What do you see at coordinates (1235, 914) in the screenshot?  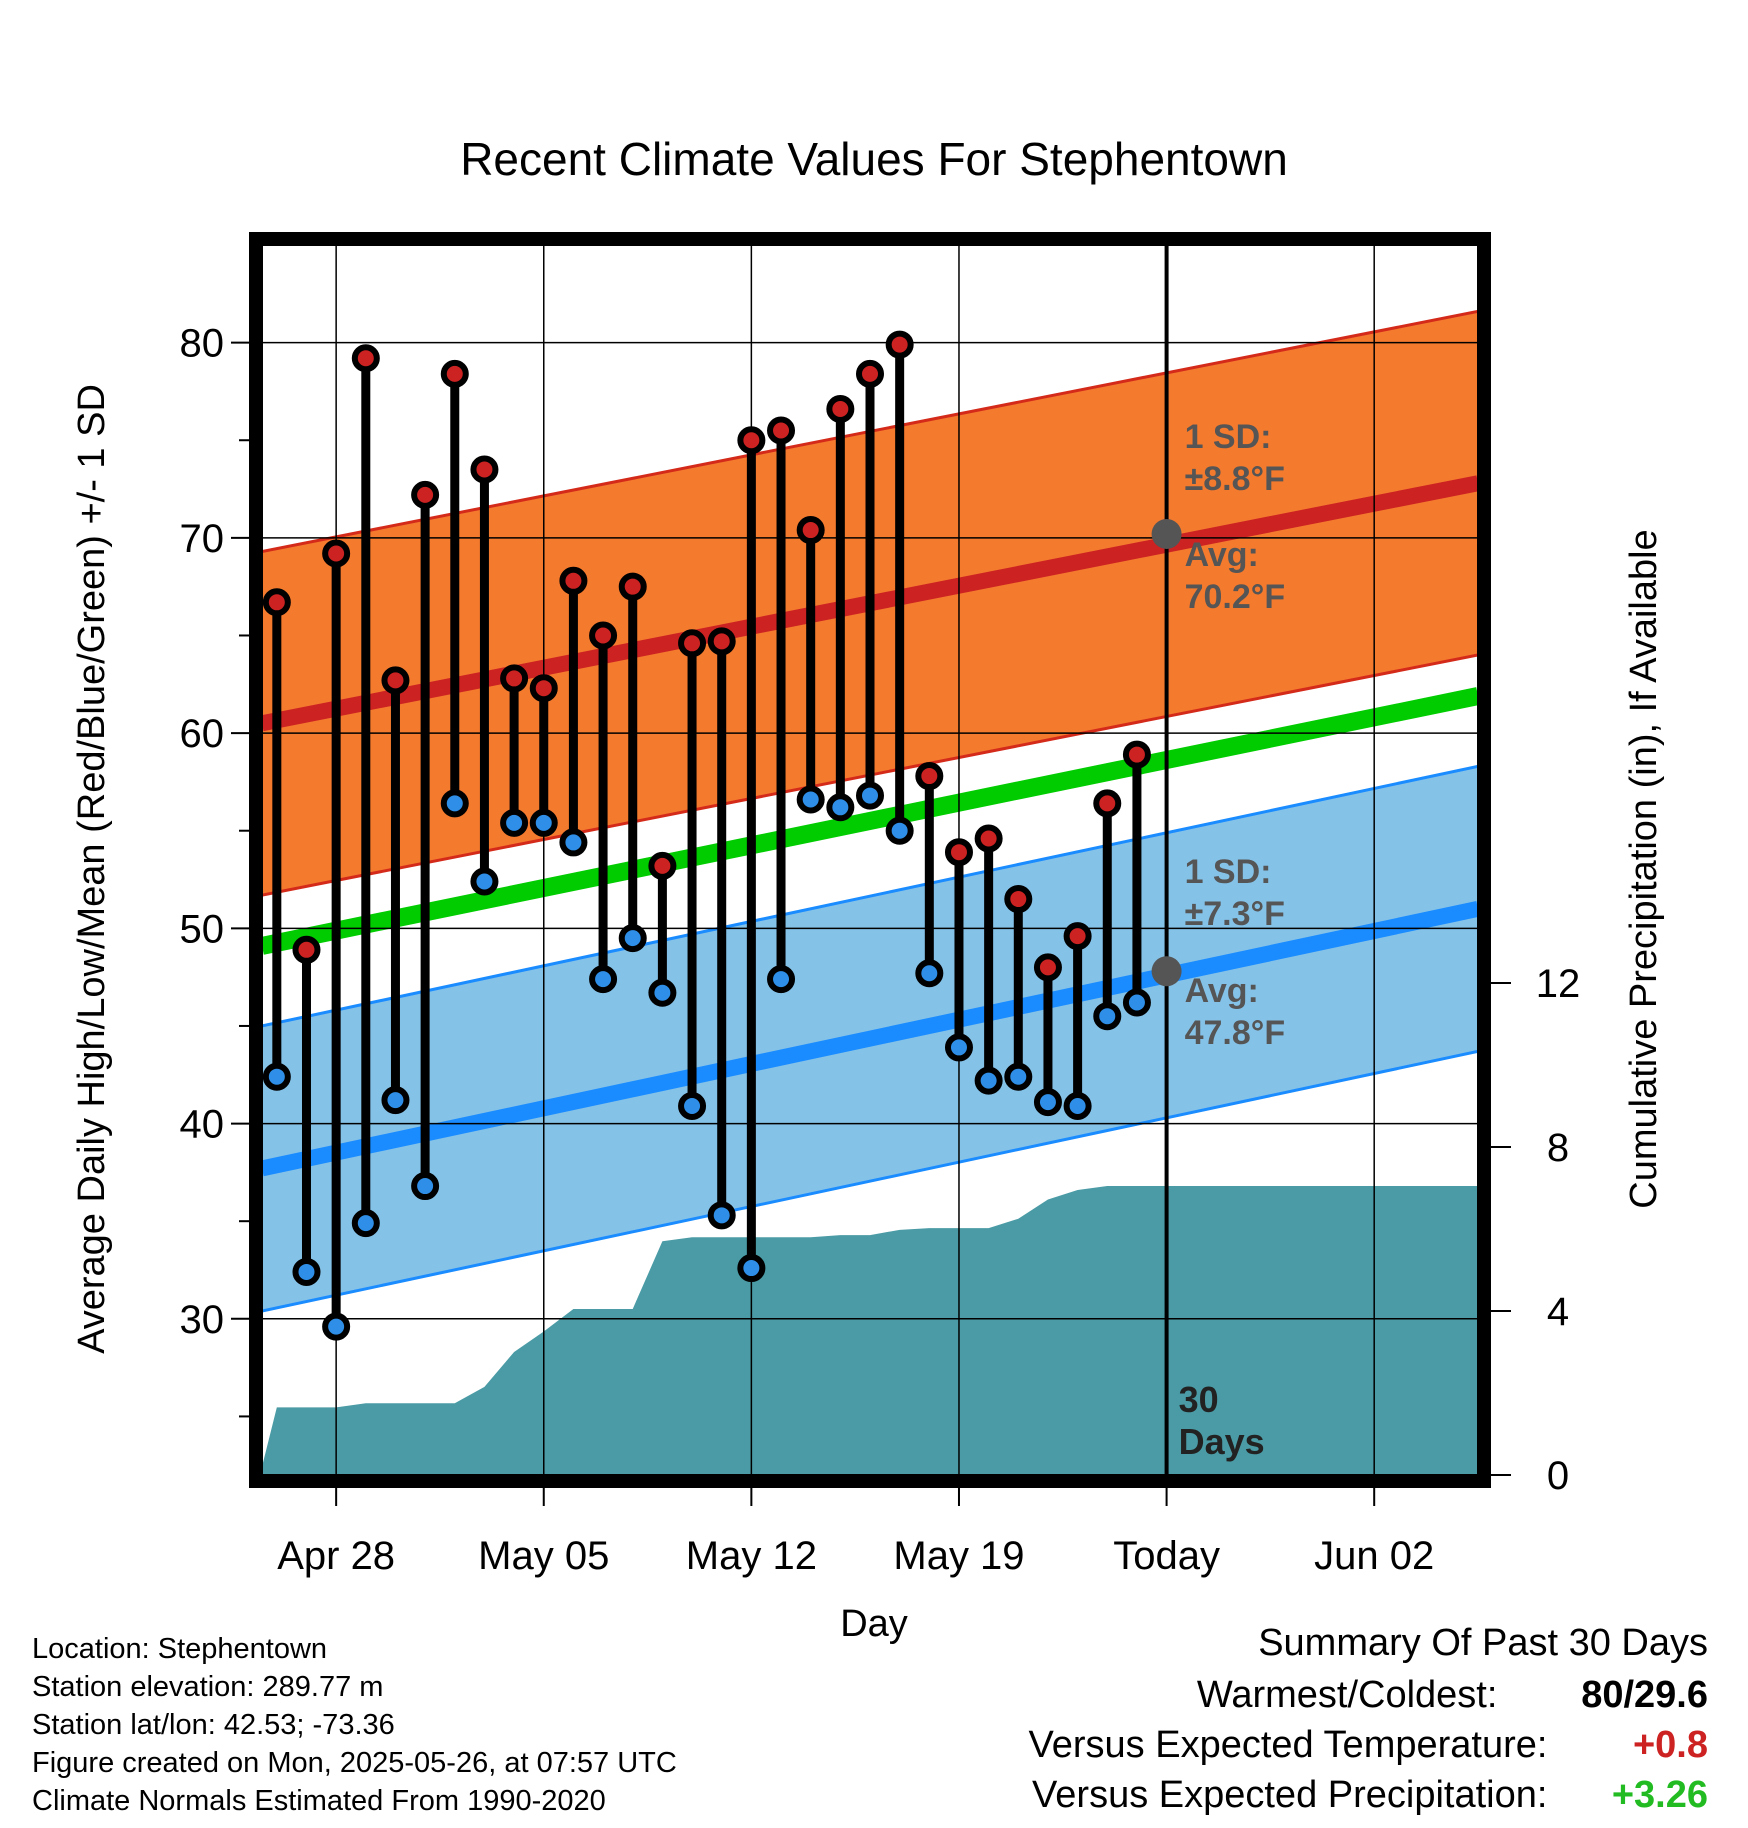 I see `low-sd-value: ±7.3°F` at bounding box center [1235, 914].